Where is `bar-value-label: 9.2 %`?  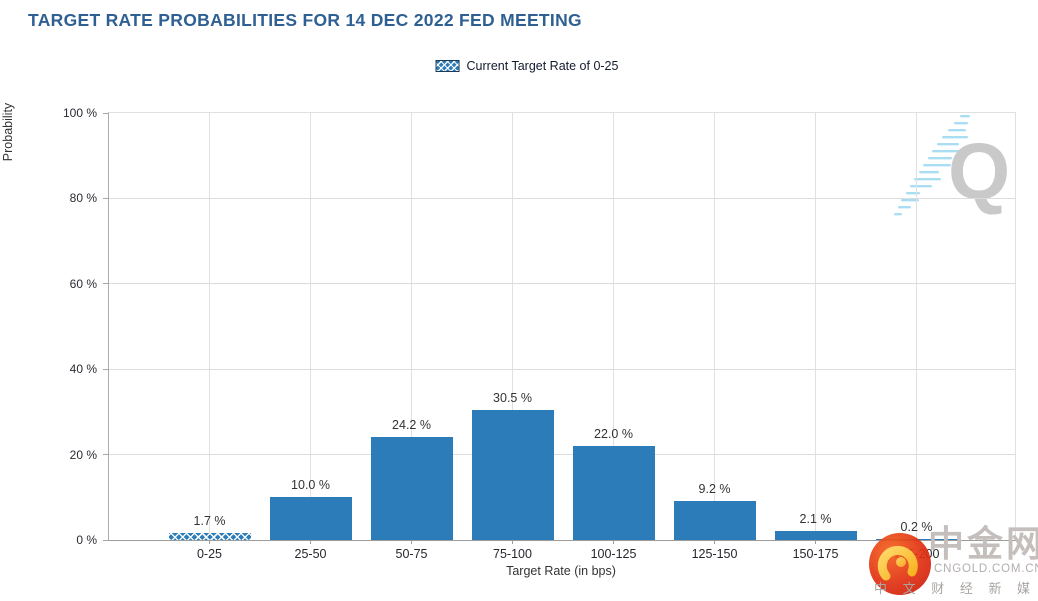
bar-value-label: 9.2 % is located at coordinates (714, 488).